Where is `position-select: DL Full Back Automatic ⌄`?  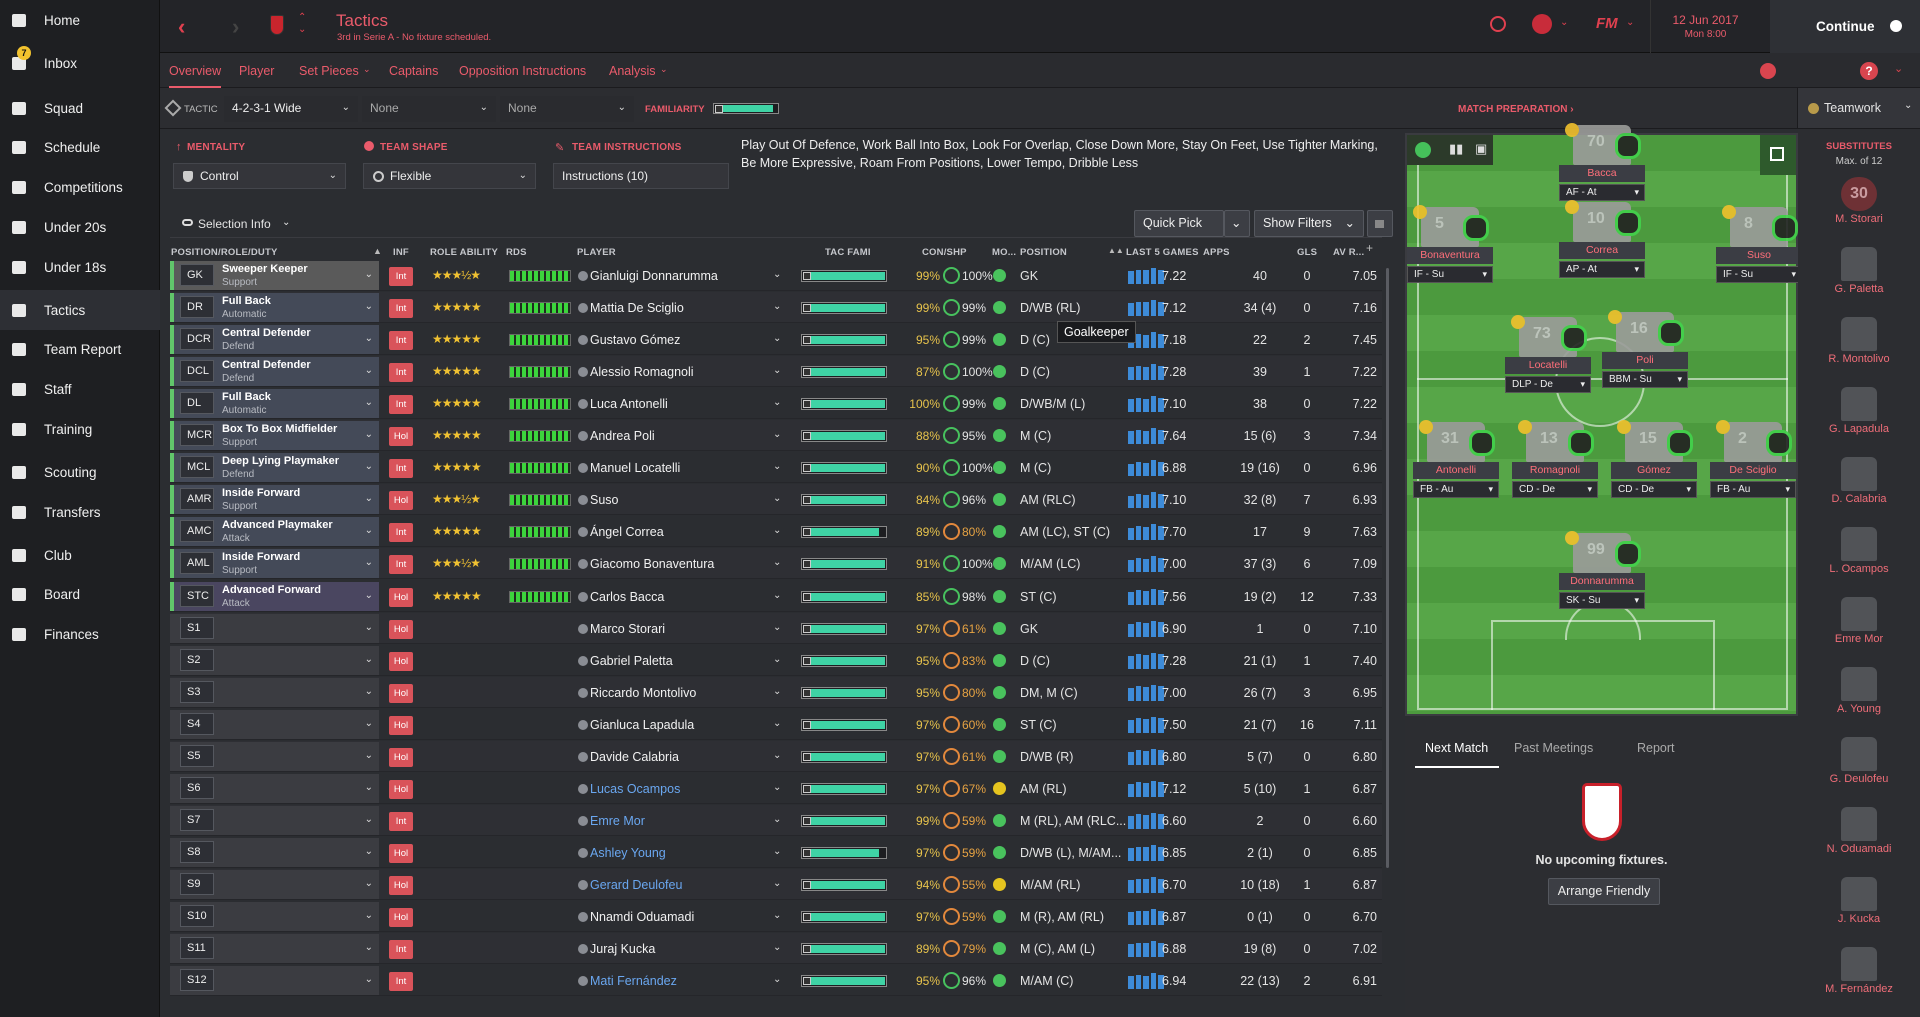 position-select: DL Full Back Automatic ⌄ is located at coordinates (274, 404).